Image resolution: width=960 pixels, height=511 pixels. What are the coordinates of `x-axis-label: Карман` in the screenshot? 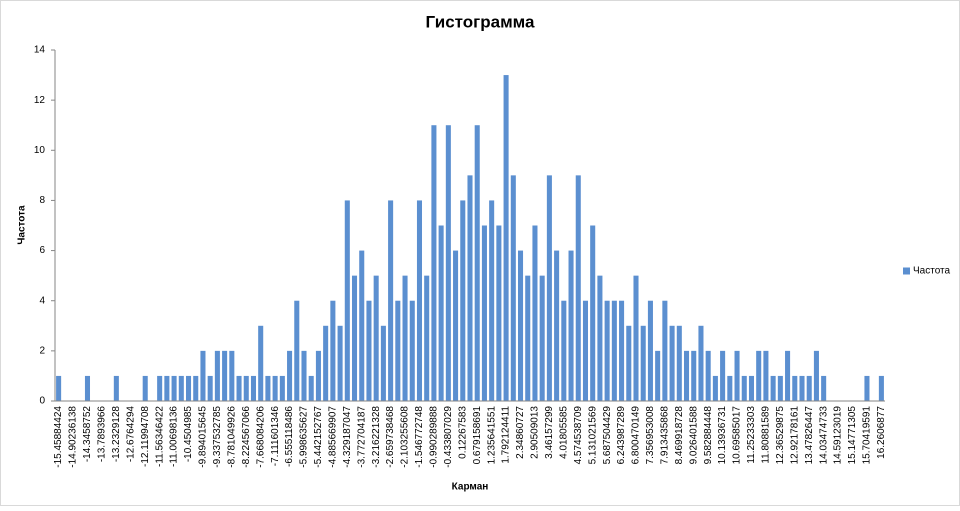 It's located at (470, 487).